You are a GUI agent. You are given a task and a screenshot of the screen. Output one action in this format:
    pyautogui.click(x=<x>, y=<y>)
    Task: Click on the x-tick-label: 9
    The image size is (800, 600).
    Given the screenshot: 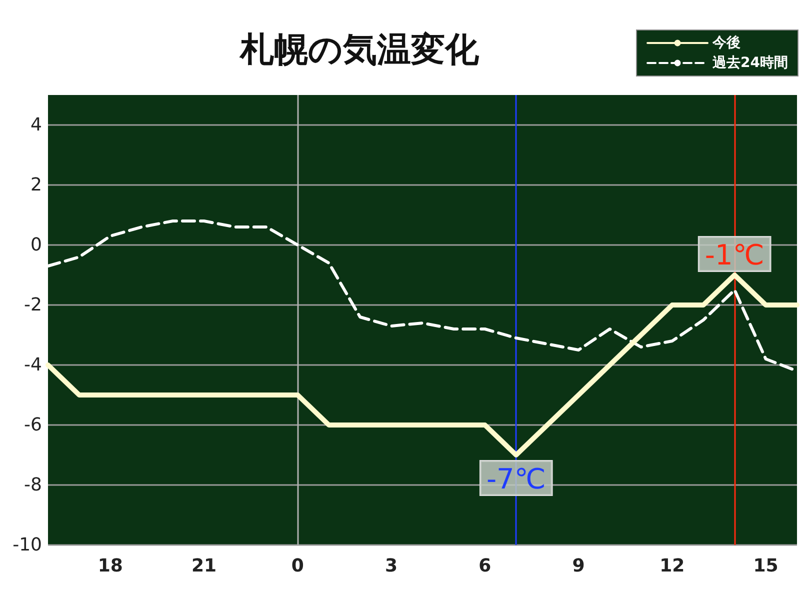 What is the action you would take?
    pyautogui.click(x=578, y=566)
    